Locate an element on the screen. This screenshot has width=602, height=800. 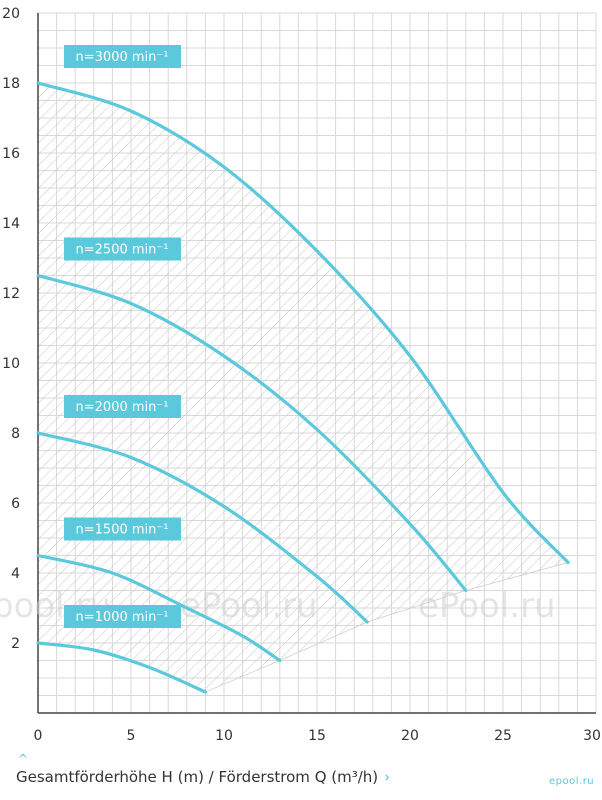
y-tick-label: 4 is located at coordinates (15, 574).